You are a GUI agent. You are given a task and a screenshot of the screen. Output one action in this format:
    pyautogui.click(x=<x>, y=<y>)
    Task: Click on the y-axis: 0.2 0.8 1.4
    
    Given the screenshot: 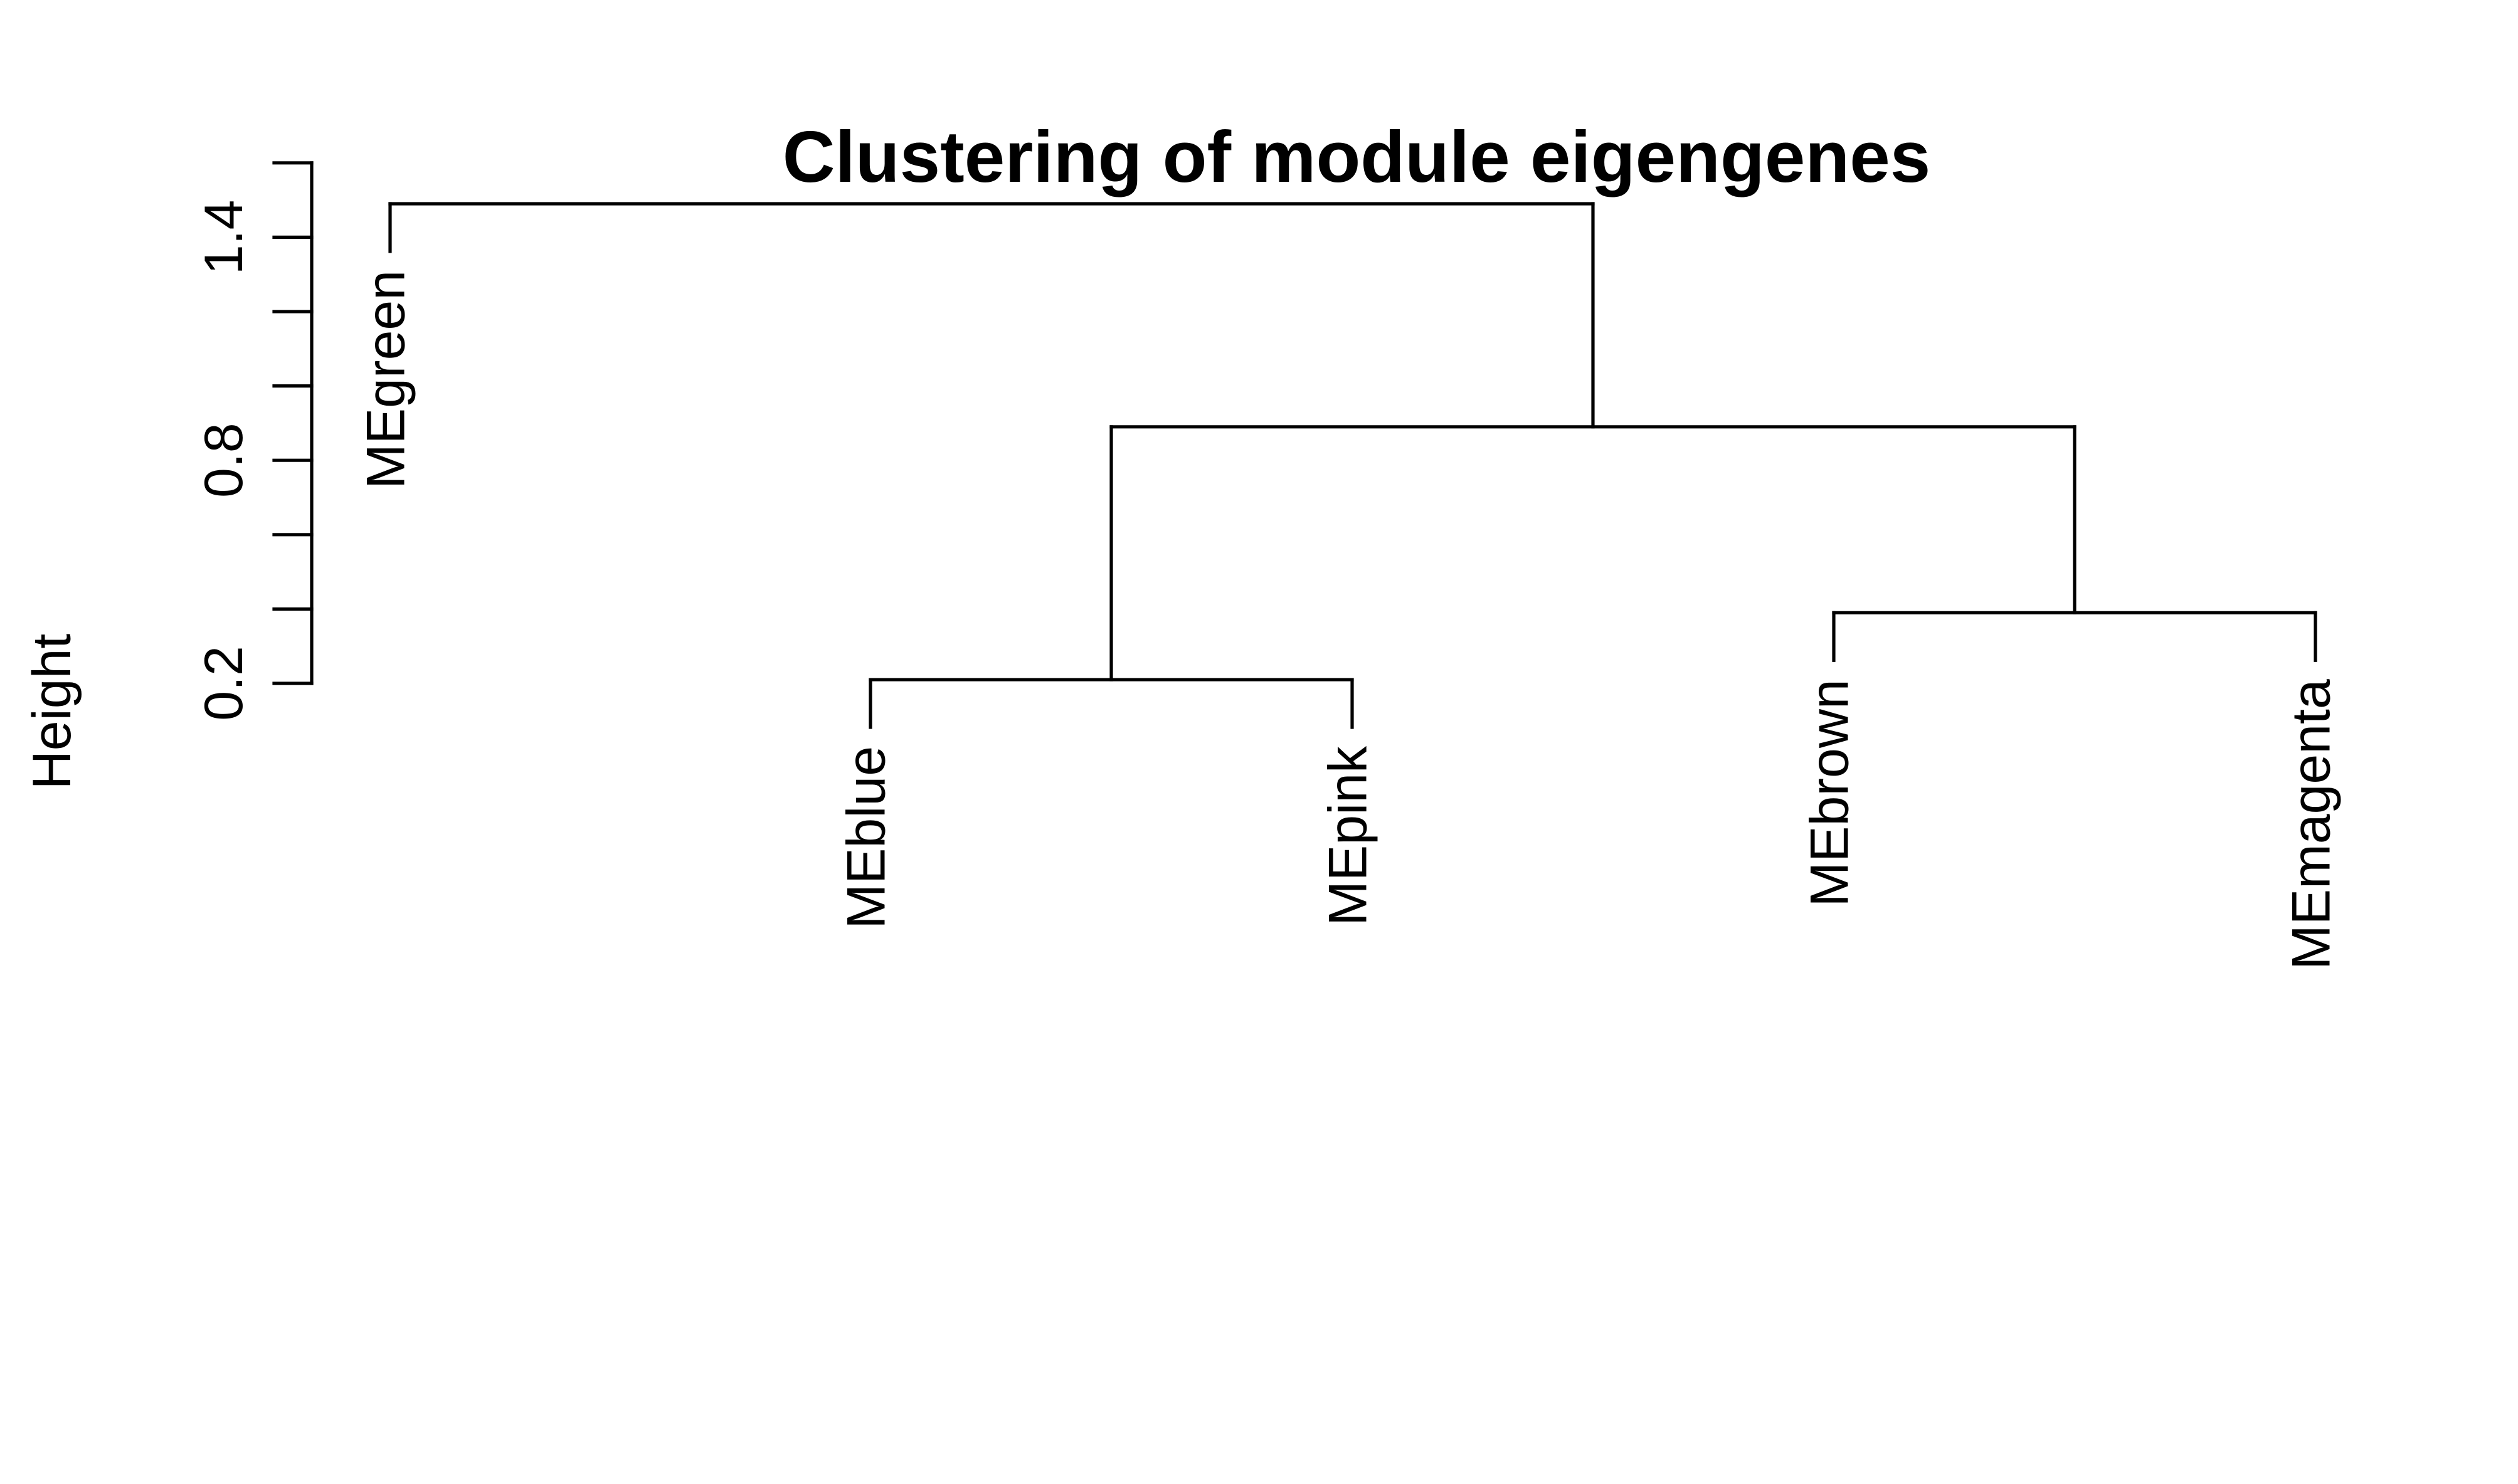 What is the action you would take?
    pyautogui.click(x=254, y=441)
    